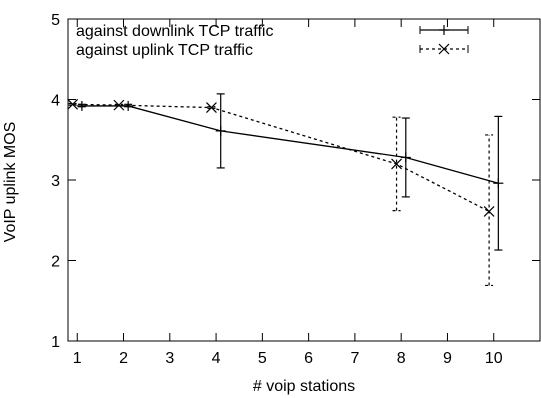 Image resolution: width=541 pixels, height=398 pixels. I want to click on x-tick-label: 2, so click(123, 358).